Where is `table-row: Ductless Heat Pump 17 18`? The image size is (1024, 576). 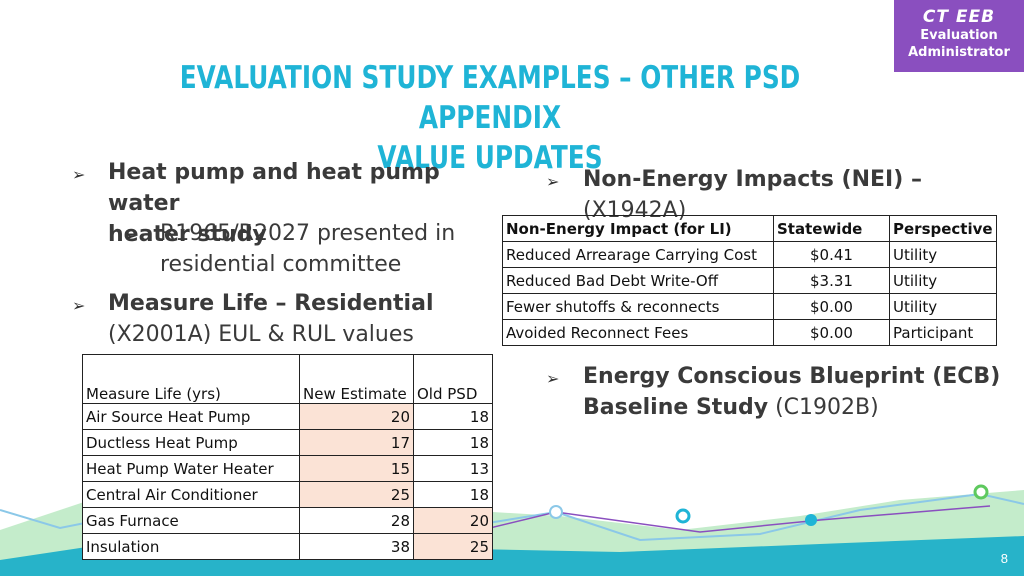
table-row: Ductless Heat Pump 17 18 is located at coordinates (287, 442).